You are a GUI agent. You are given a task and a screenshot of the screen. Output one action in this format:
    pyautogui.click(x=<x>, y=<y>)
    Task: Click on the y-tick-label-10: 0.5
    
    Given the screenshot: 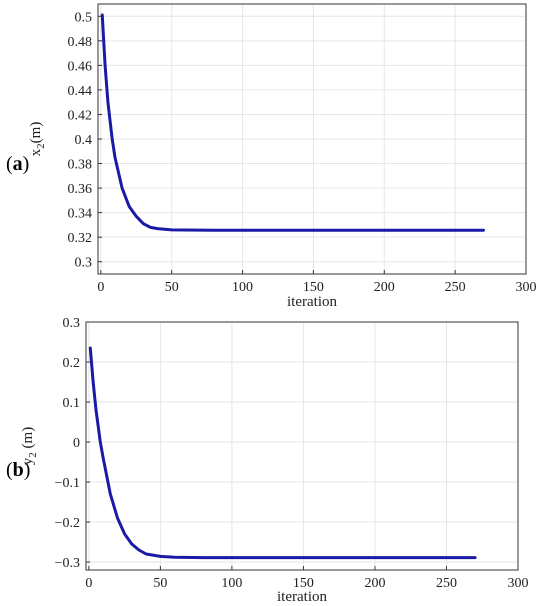 What is the action you would take?
    pyautogui.click(x=84, y=17)
    